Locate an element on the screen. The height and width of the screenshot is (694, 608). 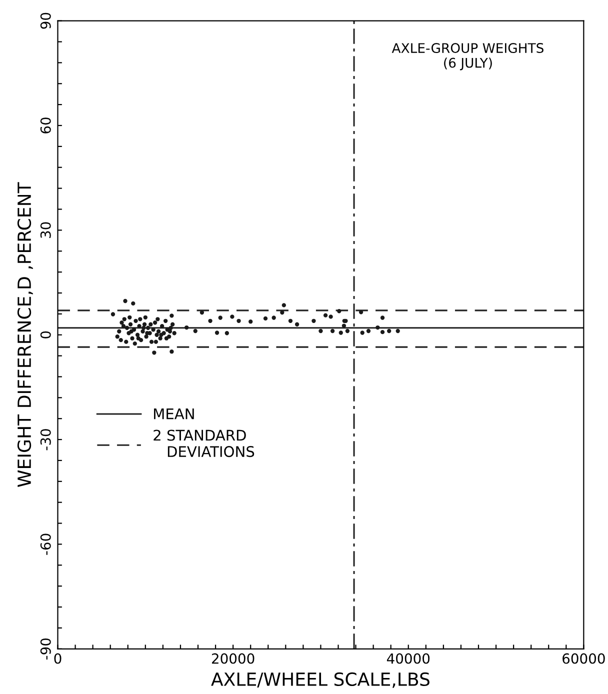
y-tick-label: 60 is located at coordinates (45, 126).